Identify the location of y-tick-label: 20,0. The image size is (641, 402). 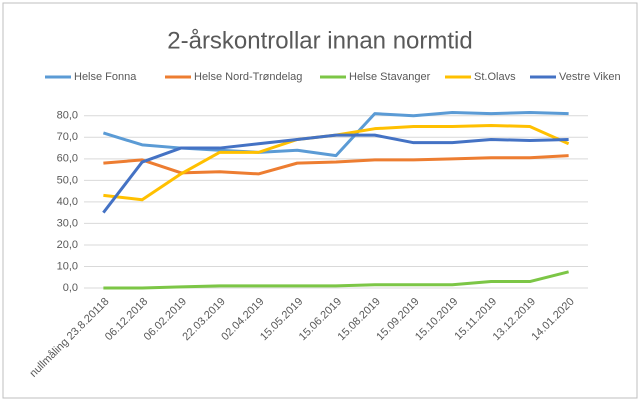
(67, 245).